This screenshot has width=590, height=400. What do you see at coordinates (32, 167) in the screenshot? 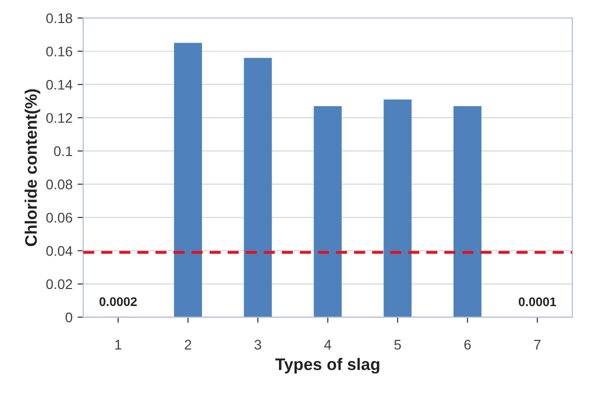
I see `y-axis-title: Chloride content(%)` at bounding box center [32, 167].